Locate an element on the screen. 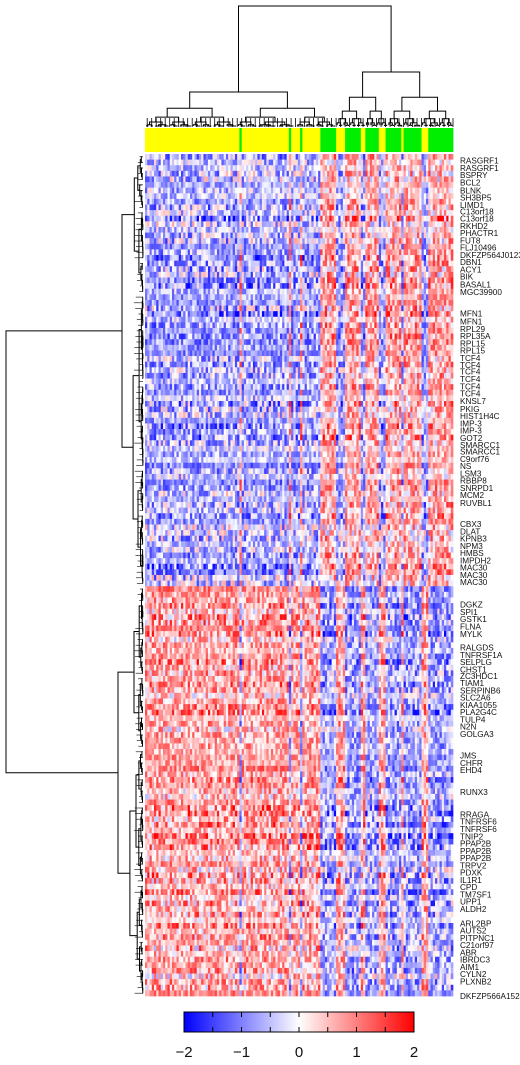  column-group-bar is located at coordinates (299, 140).